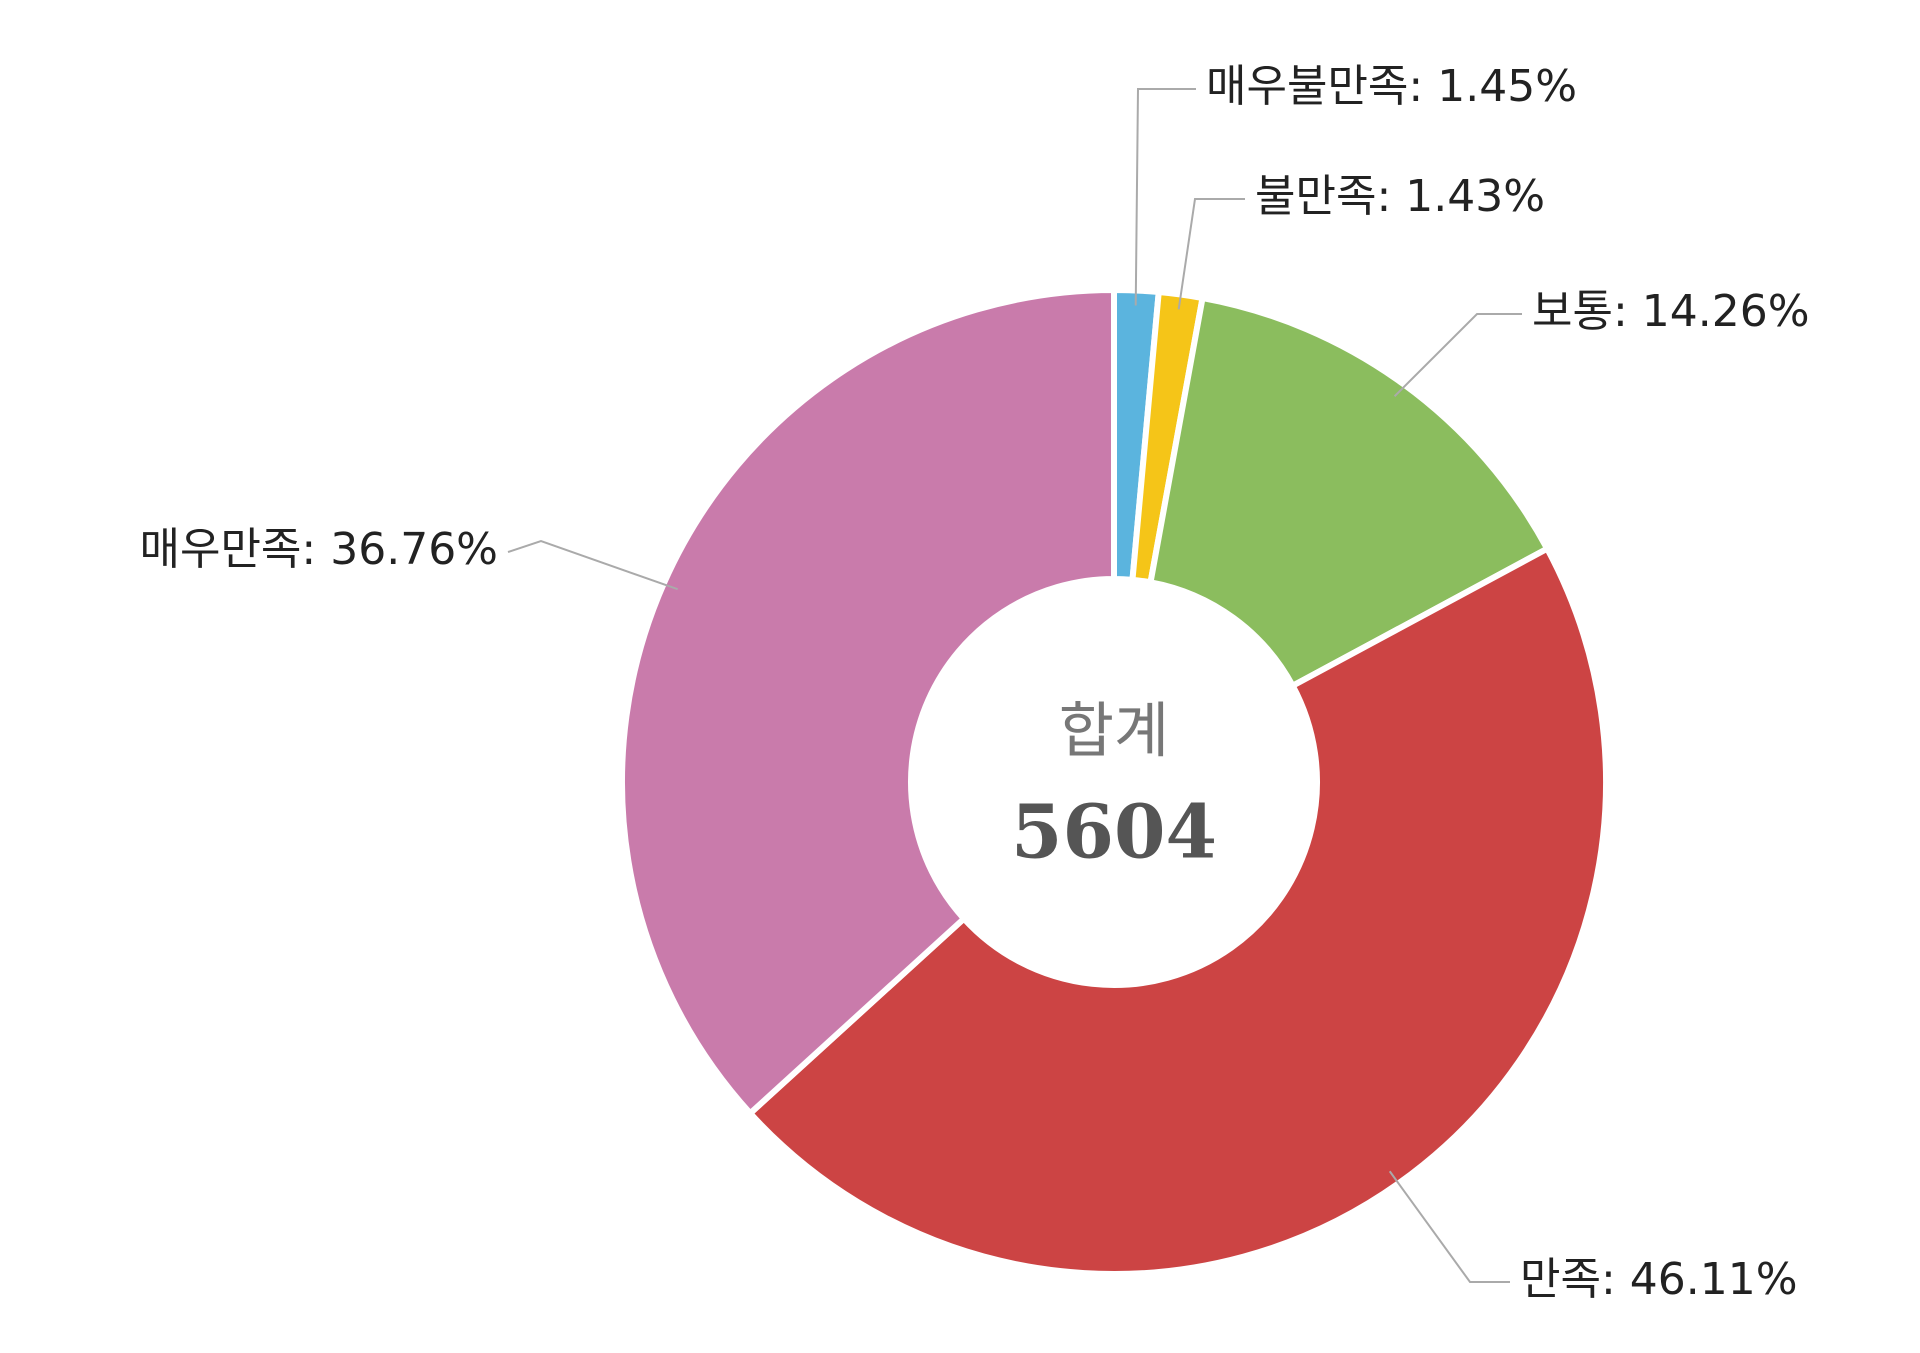 This screenshot has width=1920, height=1353. I want to click on slice-label: 불만족: 1.43%, so click(1400, 196).